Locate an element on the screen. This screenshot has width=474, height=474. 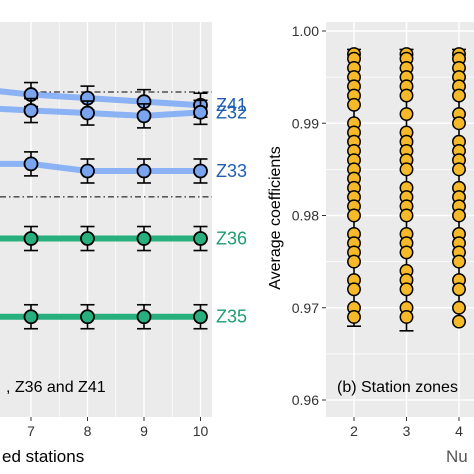
left-reference-lines is located at coordinates (106, 144).